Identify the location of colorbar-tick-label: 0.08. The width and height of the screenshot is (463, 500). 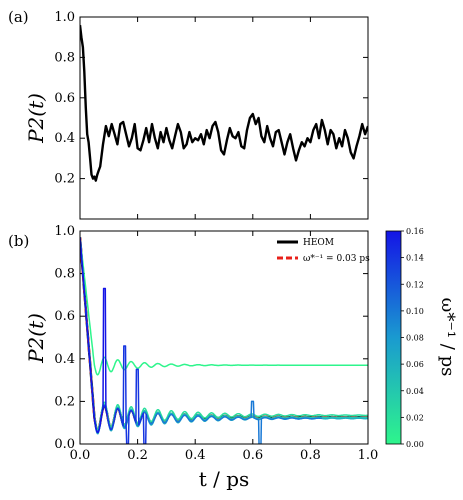
(415, 338).